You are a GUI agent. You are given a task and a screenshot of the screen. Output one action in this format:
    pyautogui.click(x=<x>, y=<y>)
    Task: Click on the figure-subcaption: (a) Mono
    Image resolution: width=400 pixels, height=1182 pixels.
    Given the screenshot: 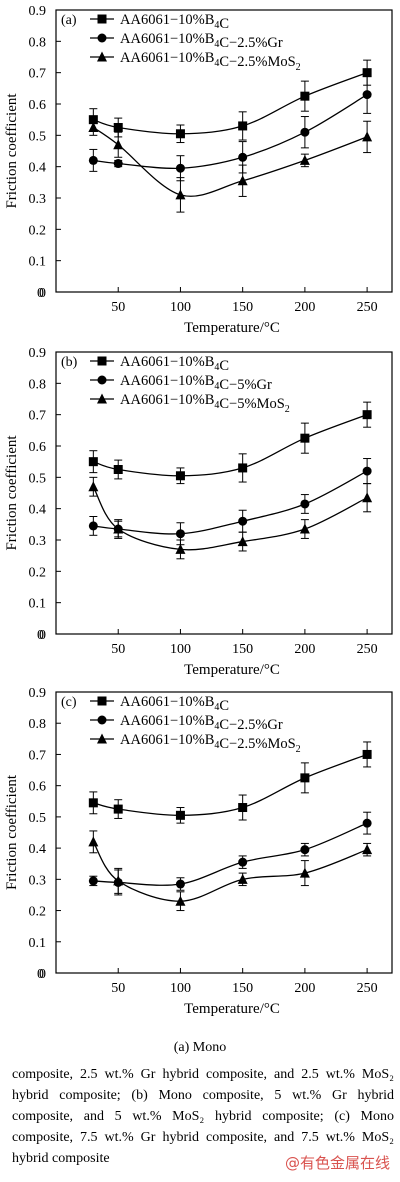 What is the action you would take?
    pyautogui.click(x=200, y=1047)
    